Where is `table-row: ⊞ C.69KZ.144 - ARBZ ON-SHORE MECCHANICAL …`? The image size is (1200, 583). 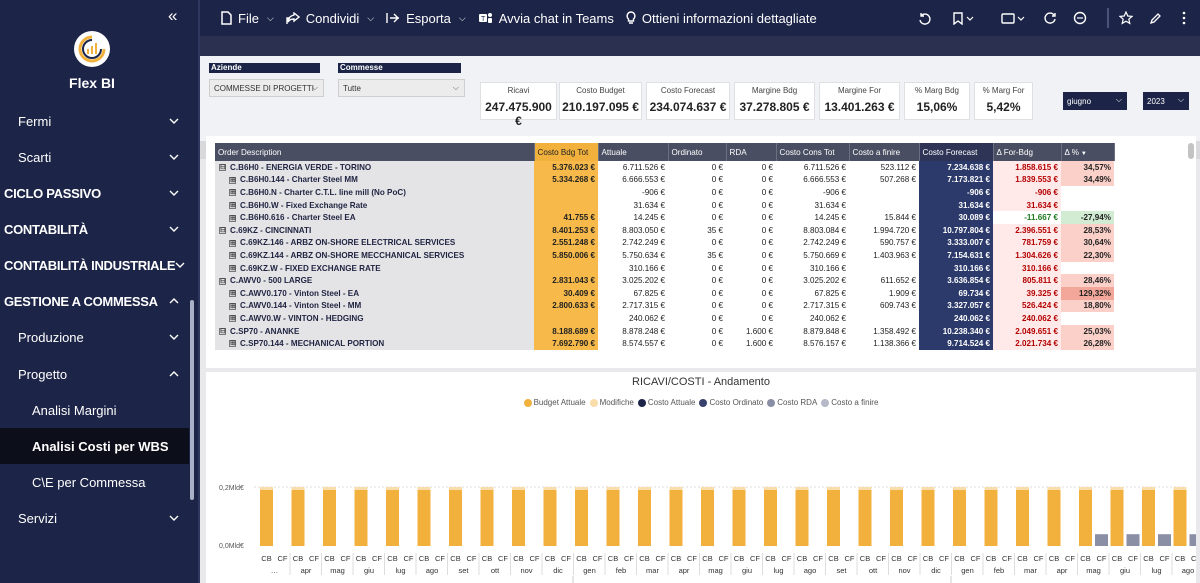 table-row: ⊞ C.69KZ.144 - ARBZ ON-SHORE MECCHANICAL … is located at coordinates (664, 255).